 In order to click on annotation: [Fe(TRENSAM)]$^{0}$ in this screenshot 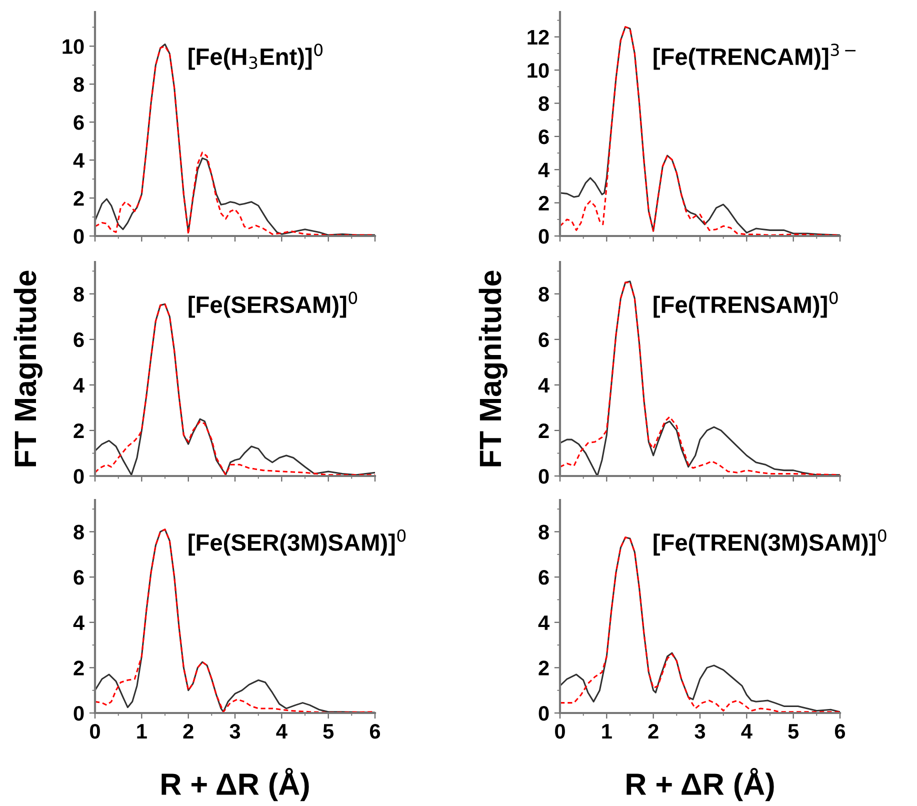, I will do `click(746, 305)`.